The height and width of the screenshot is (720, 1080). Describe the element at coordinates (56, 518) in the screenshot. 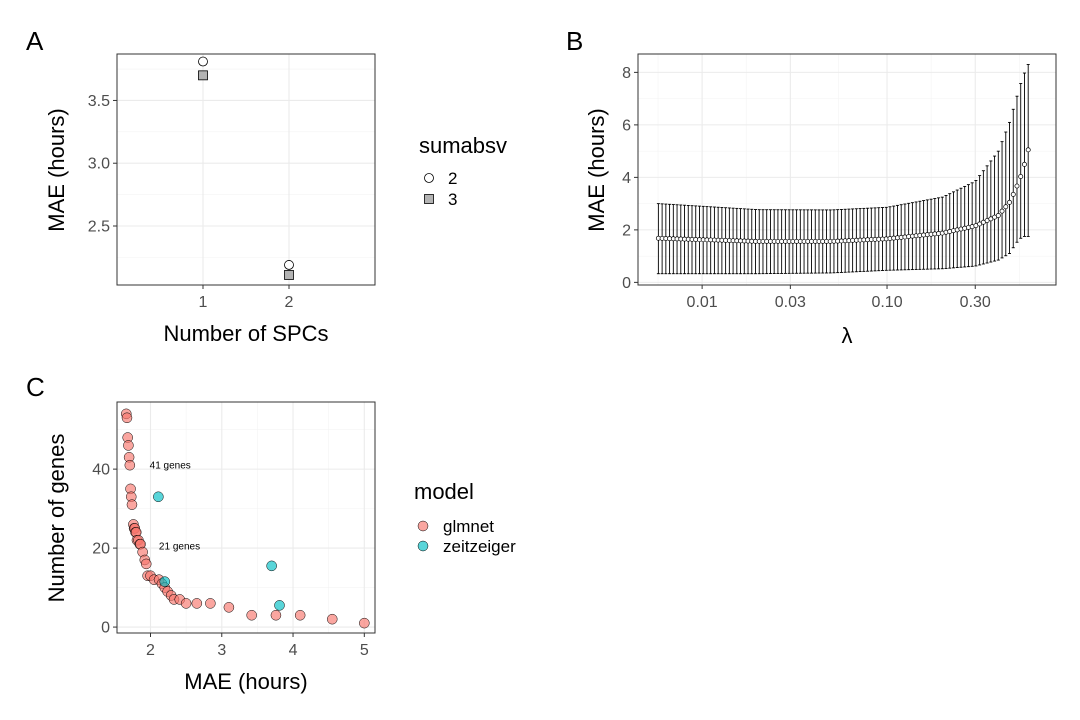

I see `panel-c-y-axis-title: Number of genes` at that location.